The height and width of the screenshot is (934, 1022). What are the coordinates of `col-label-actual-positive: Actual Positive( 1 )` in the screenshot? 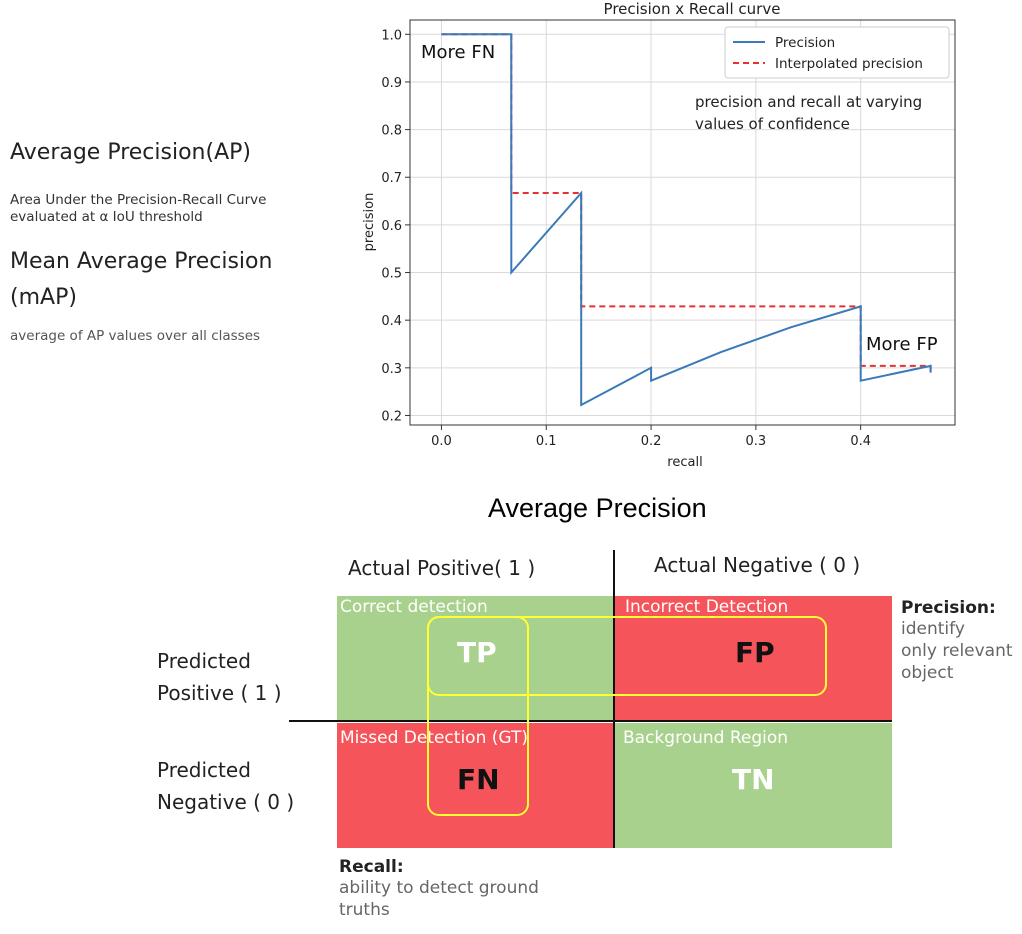 It's located at (442, 568).